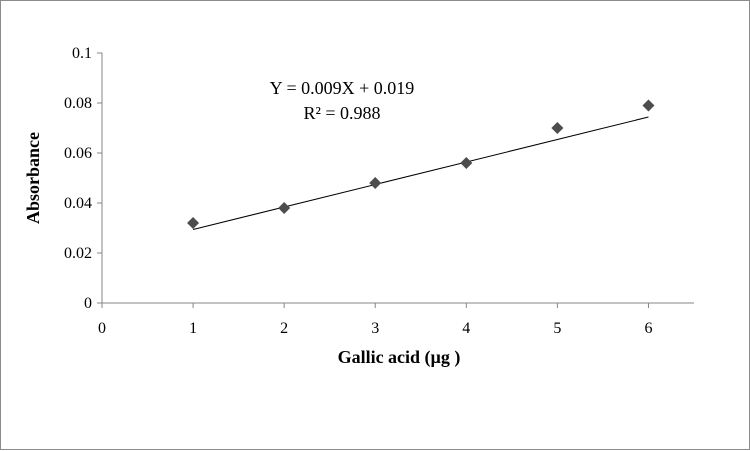 The width and height of the screenshot is (750, 451). I want to click on y-tick-label: 0.02, so click(78, 253).